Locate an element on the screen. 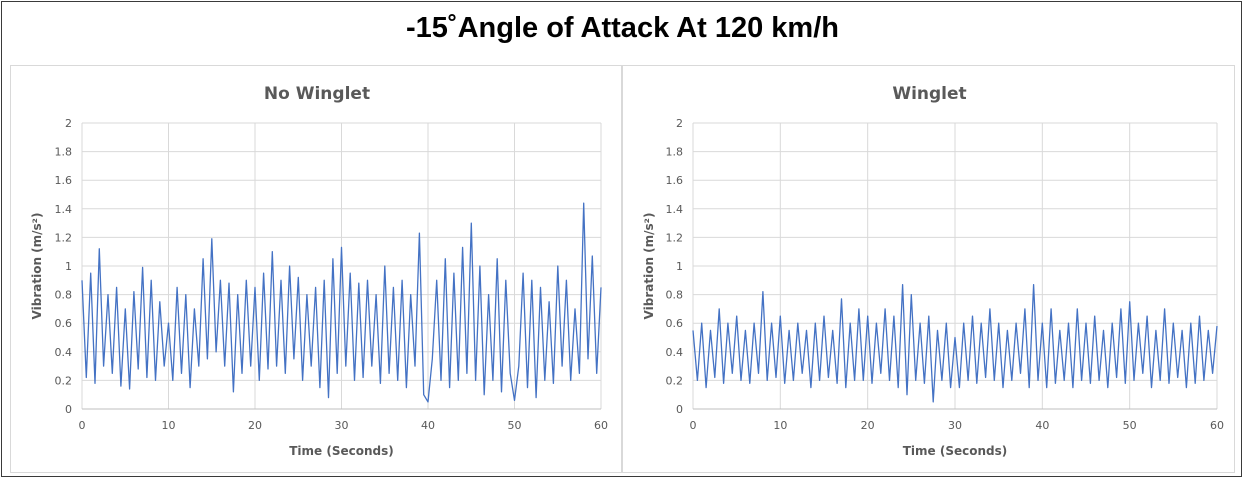  series-line is located at coordinates (955, 343).